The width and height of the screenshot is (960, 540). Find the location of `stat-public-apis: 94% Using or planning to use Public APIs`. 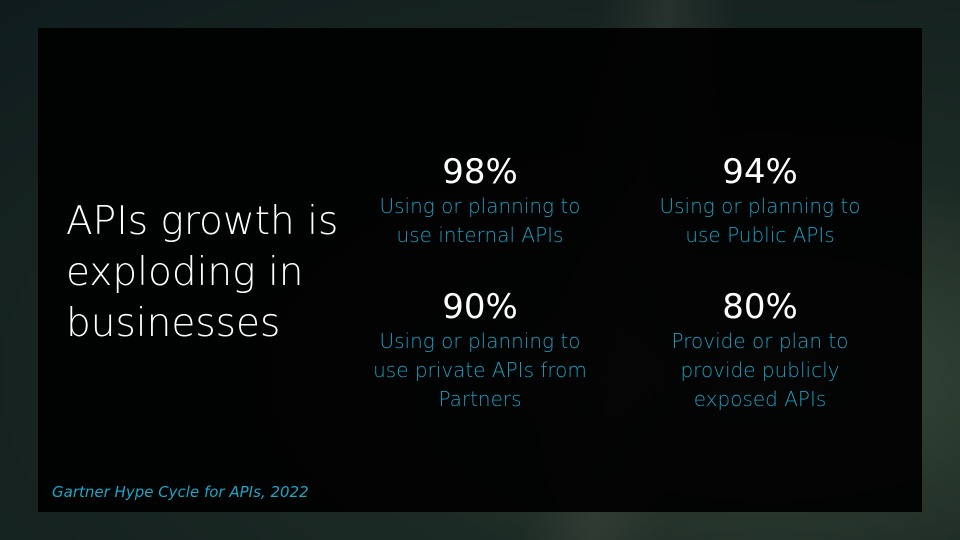

stat-public-apis: 94% Using or planning to use Public APIs is located at coordinates (760, 201).